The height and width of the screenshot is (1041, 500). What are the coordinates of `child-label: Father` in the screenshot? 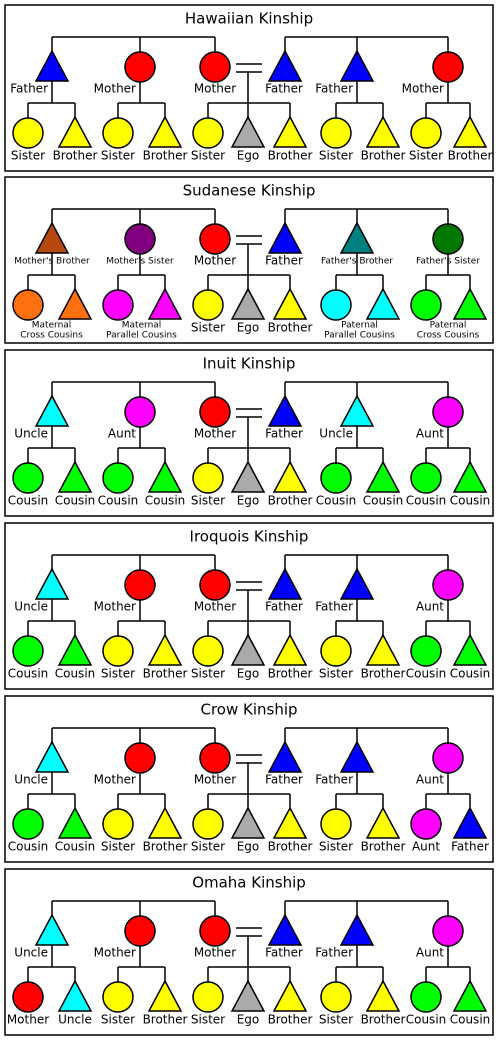 It's located at (470, 847).